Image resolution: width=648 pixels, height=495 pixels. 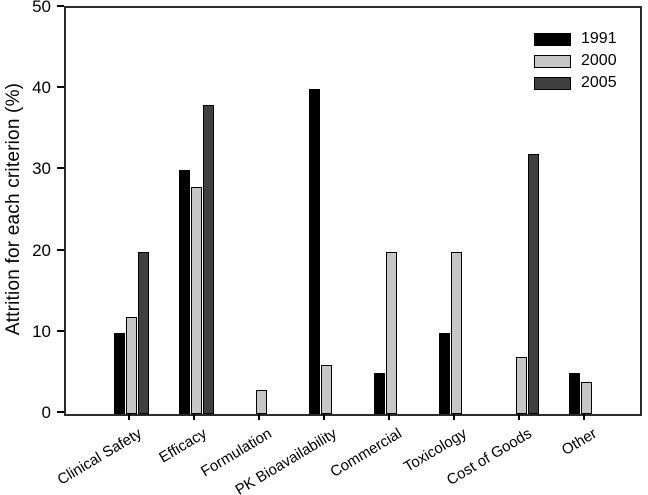 I want to click on legend-entry: 2000, so click(x=575, y=61).